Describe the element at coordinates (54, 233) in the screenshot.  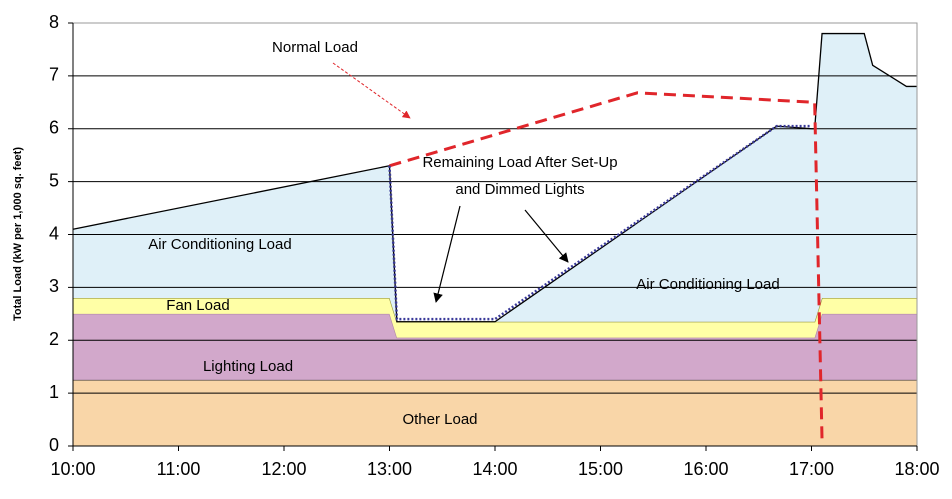
I see `y-tick-label: 4` at that location.